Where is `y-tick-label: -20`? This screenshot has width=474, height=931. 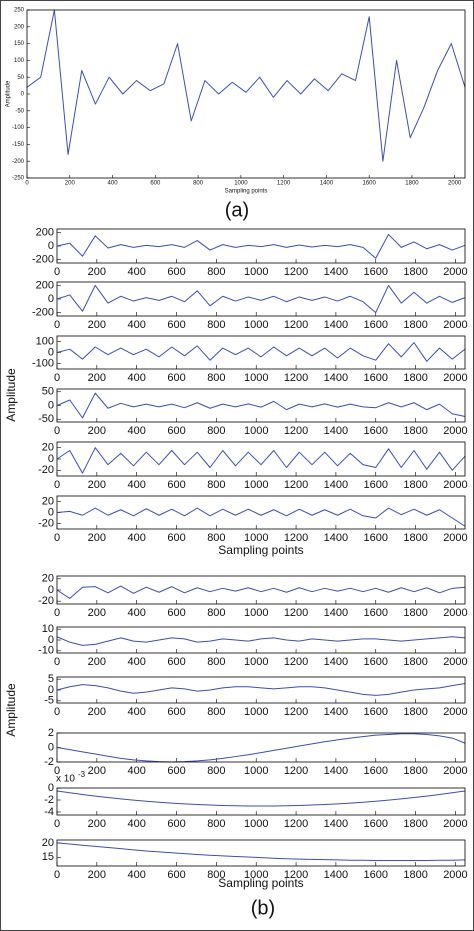
y-tick-label: -20 is located at coordinates (46, 470).